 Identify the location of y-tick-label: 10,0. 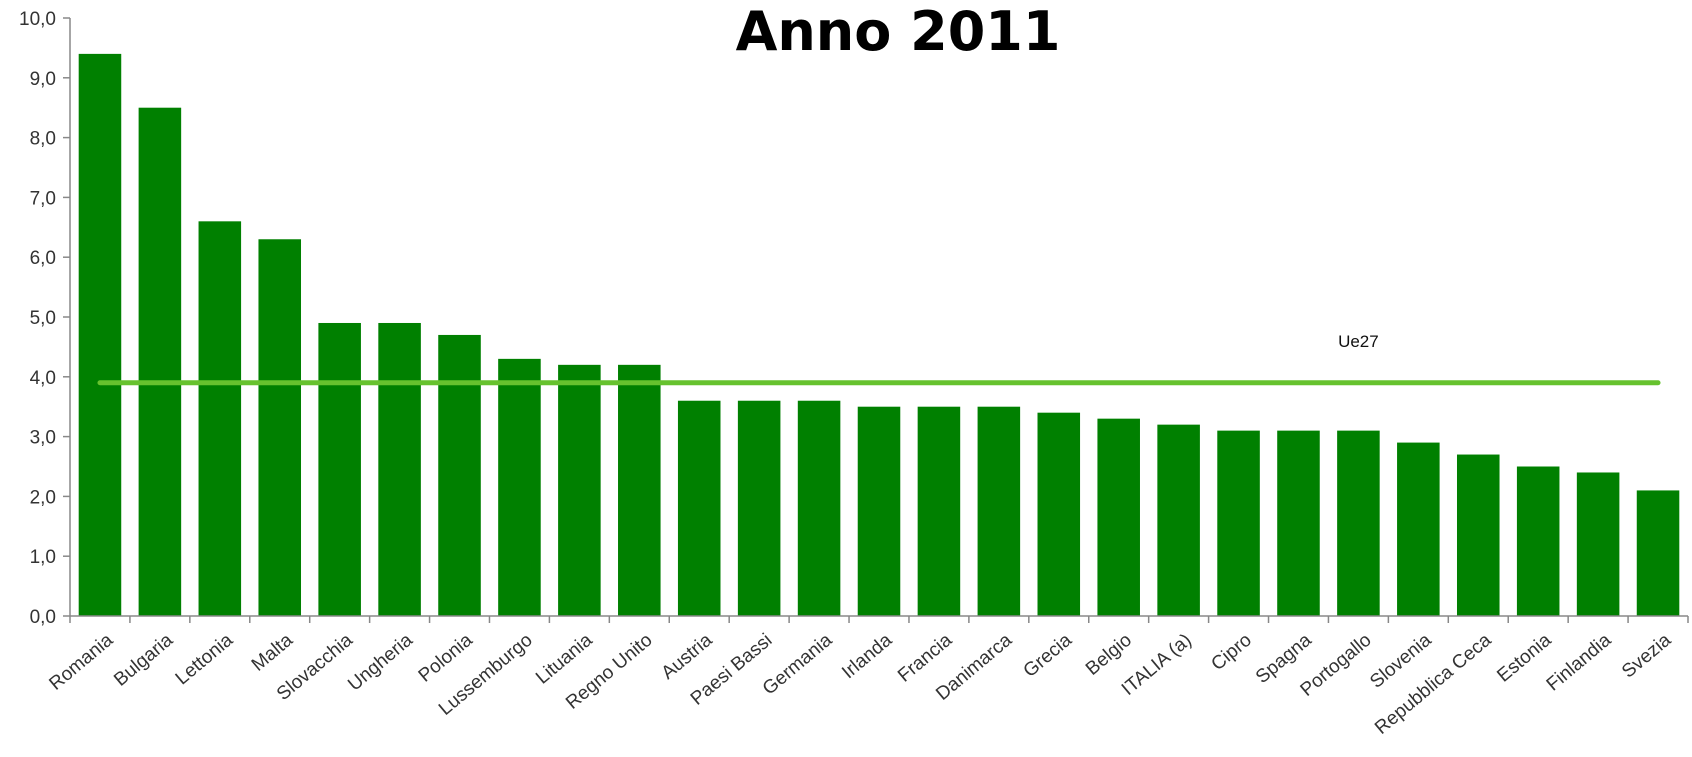
(37, 19).